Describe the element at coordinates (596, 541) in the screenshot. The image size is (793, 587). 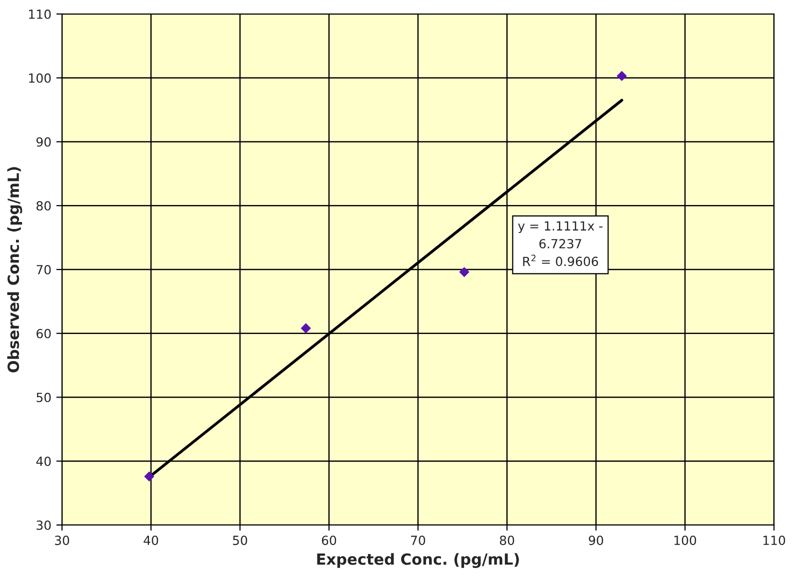
I see `x-tick-label: 90` at that location.